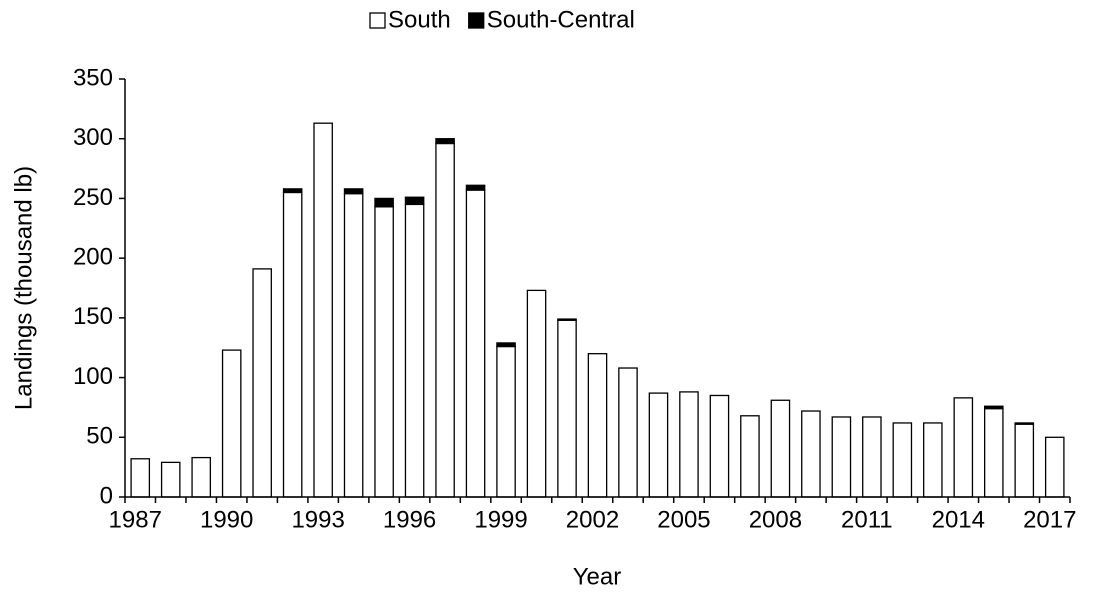 The height and width of the screenshot is (594, 1097). What do you see at coordinates (93, 197) in the screenshot?
I see `y-tick-label: 250` at bounding box center [93, 197].